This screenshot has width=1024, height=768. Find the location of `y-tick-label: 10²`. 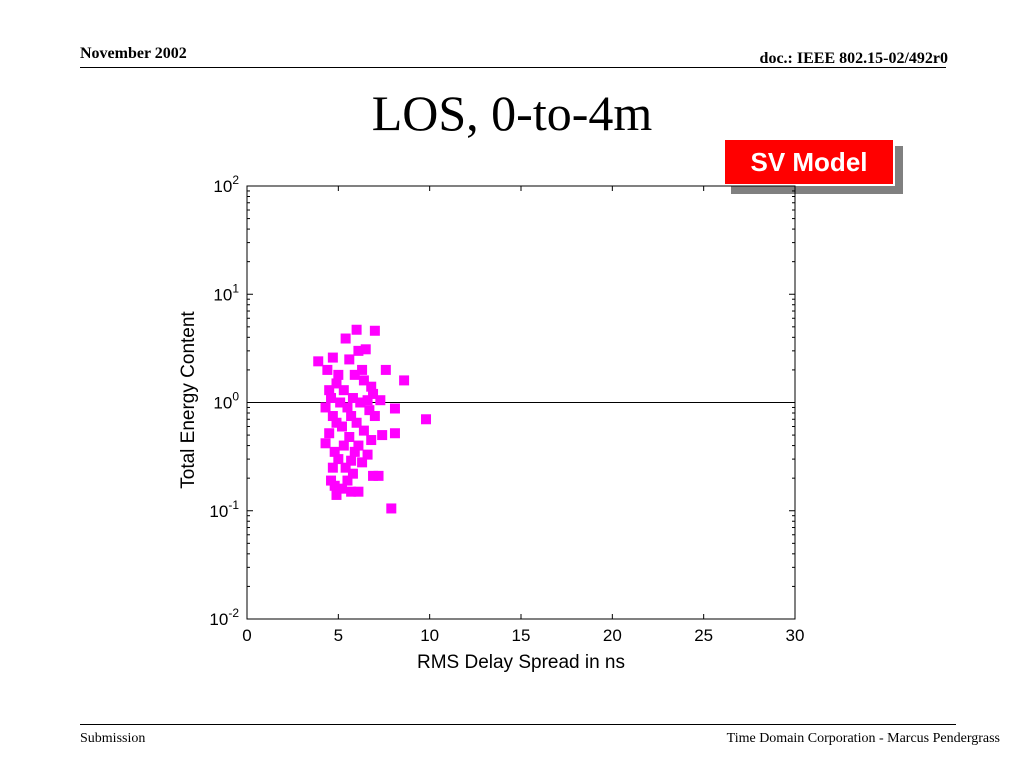

y-tick-label: 10² is located at coordinates (226, 184).